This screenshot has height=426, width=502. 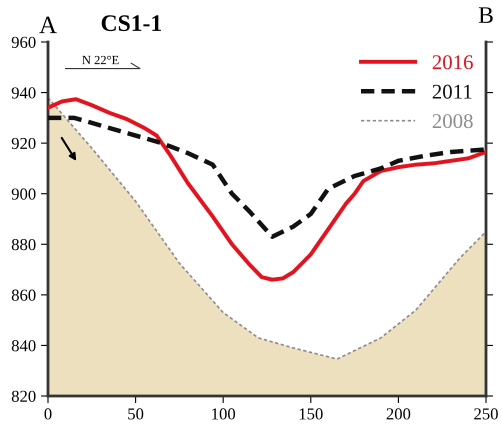 I want to click on y-tick-label: 940, so click(x=24, y=93).